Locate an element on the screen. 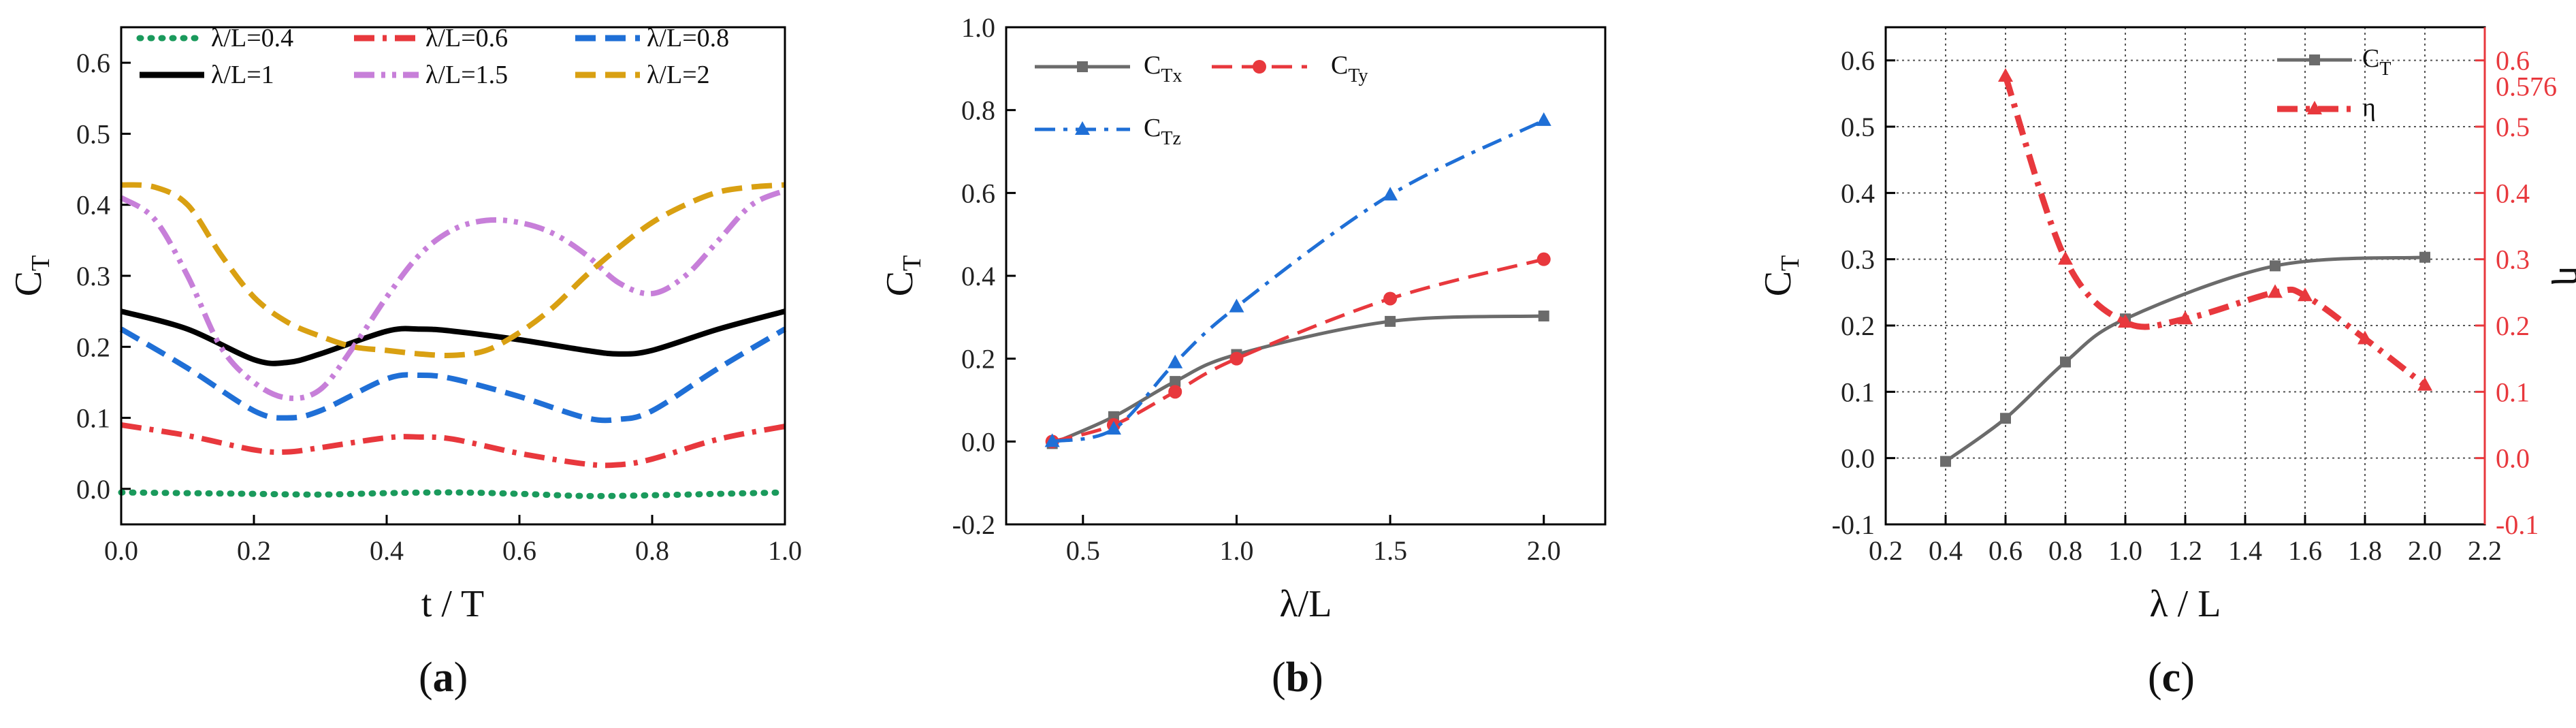 The height and width of the screenshot is (728, 2576). panel-c-y2tick-label-4: 0.3 is located at coordinates (2513, 259).